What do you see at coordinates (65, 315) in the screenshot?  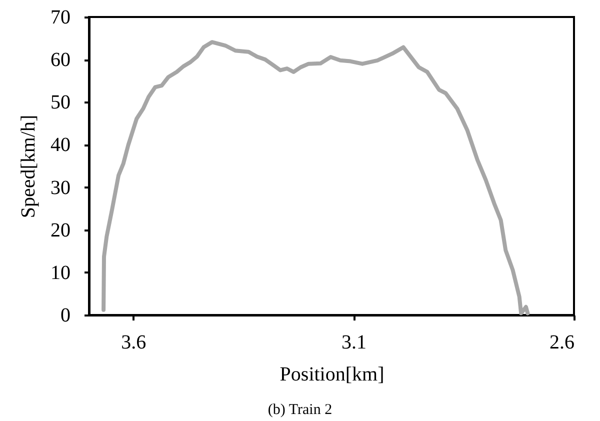 I see `y-tick-label: 0` at bounding box center [65, 315].